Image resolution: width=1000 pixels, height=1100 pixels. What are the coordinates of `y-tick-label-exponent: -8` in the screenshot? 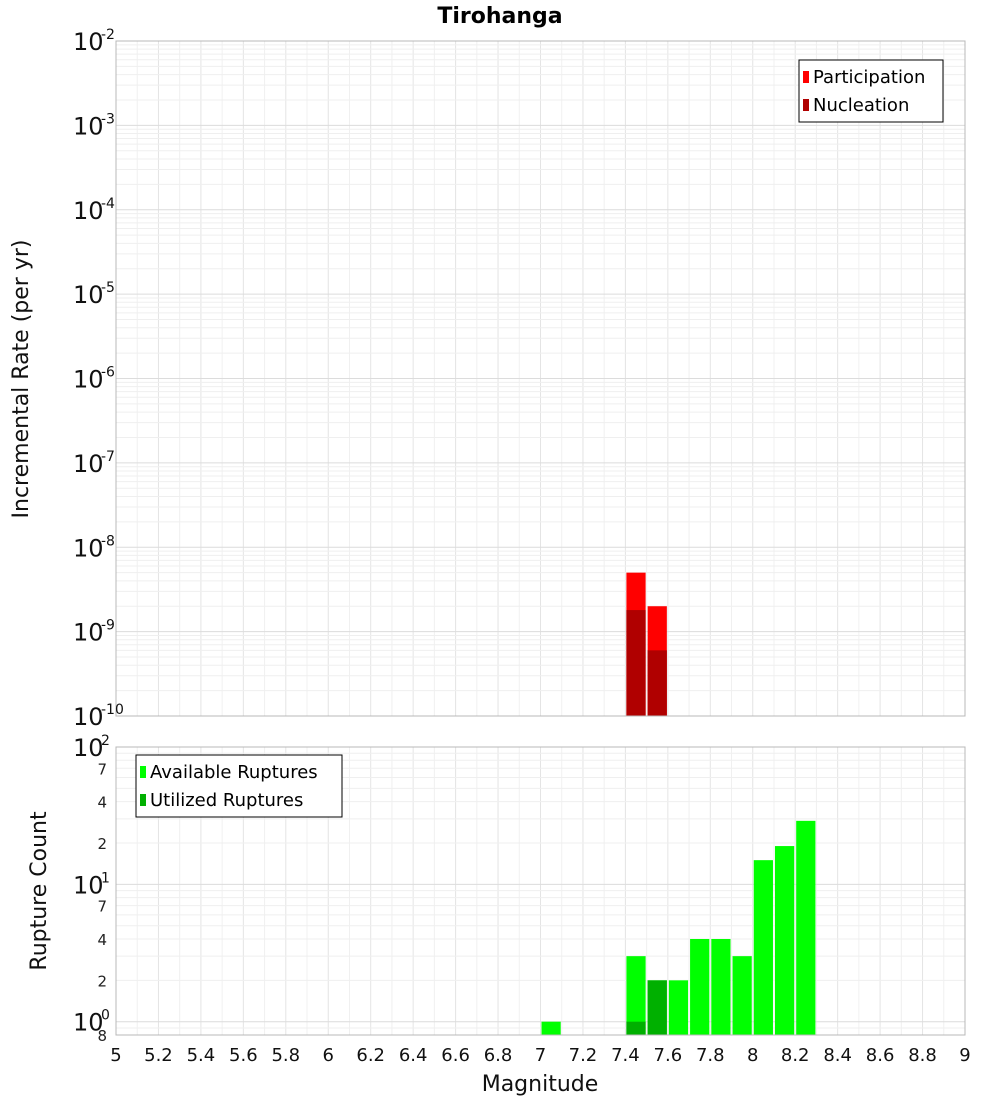 It's located at (108, 541).